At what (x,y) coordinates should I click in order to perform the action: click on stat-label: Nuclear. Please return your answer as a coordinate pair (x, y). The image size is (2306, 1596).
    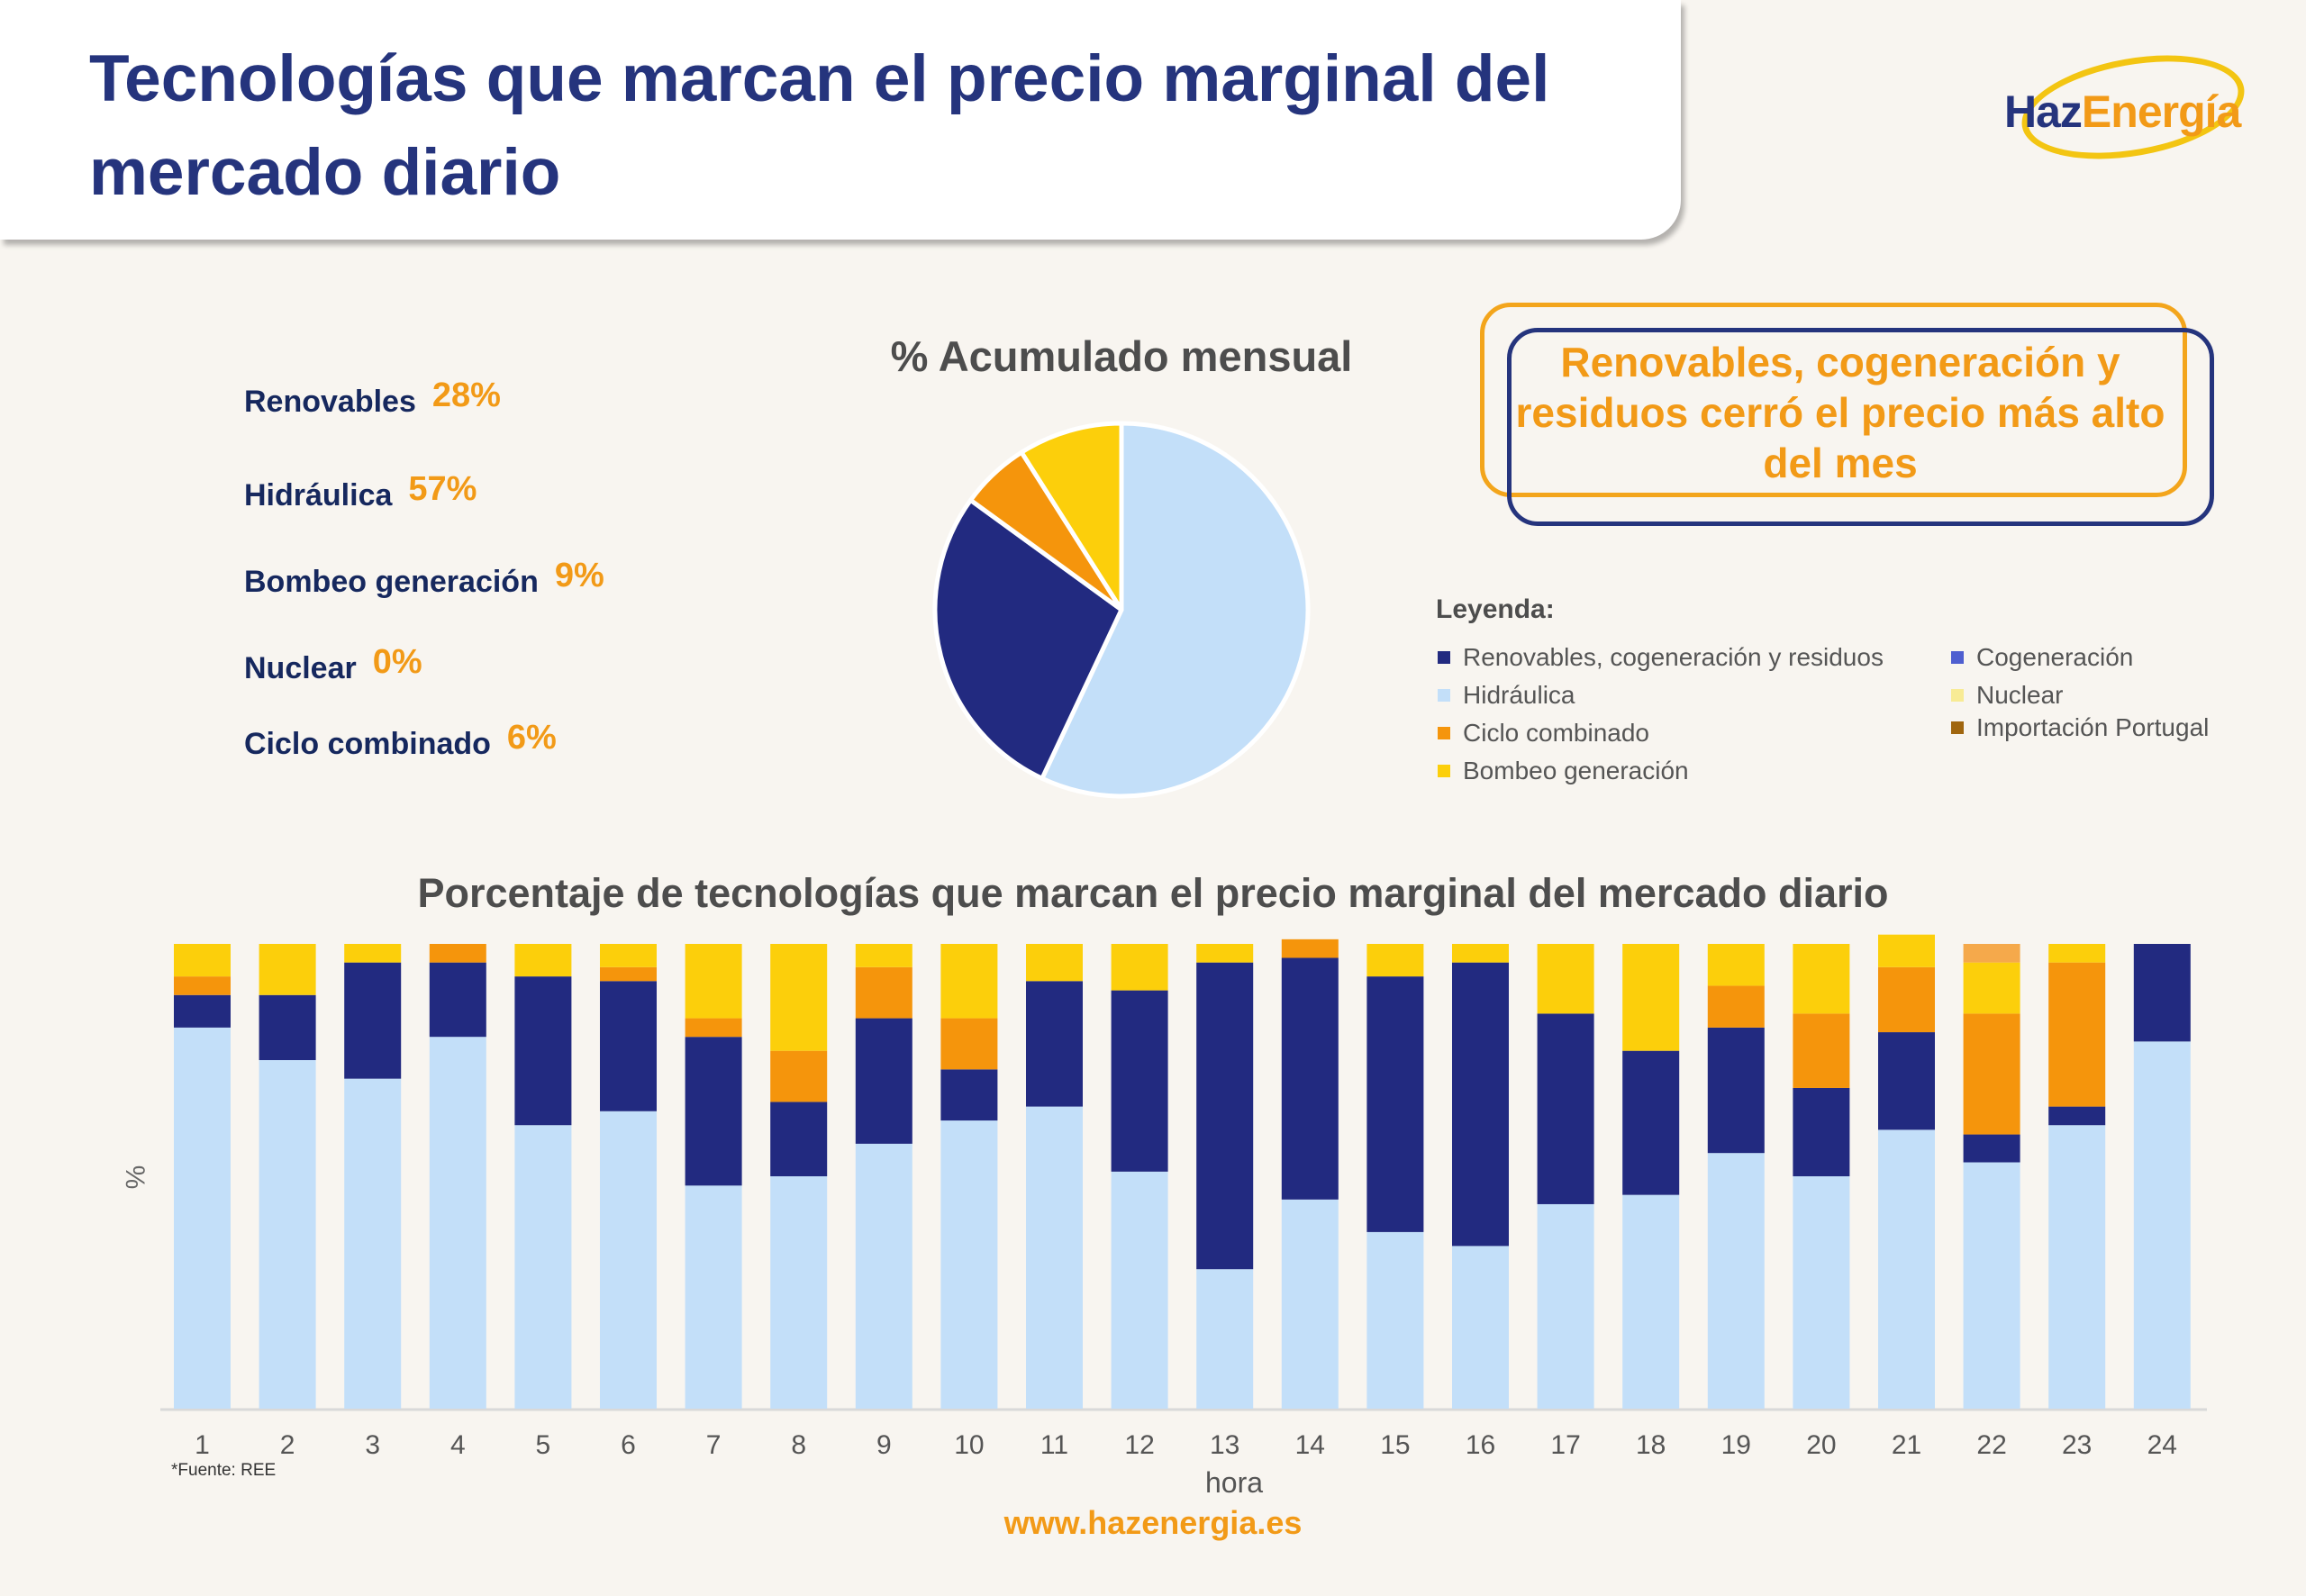
    Looking at the image, I should click on (300, 668).